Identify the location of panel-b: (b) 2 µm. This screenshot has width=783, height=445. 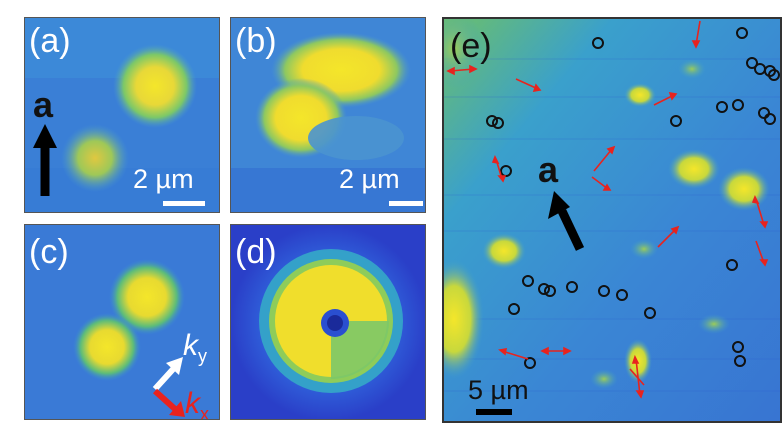
(328, 115).